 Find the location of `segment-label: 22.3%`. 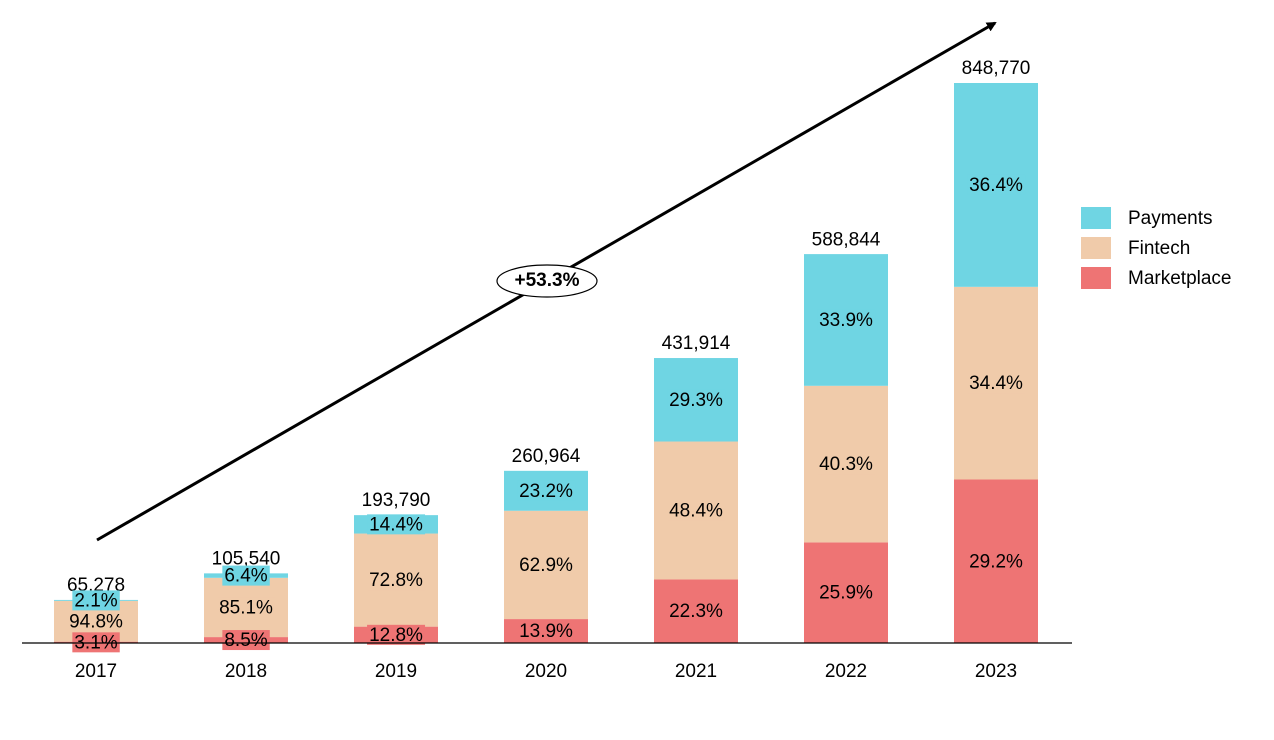

segment-label: 22.3% is located at coordinates (696, 611).